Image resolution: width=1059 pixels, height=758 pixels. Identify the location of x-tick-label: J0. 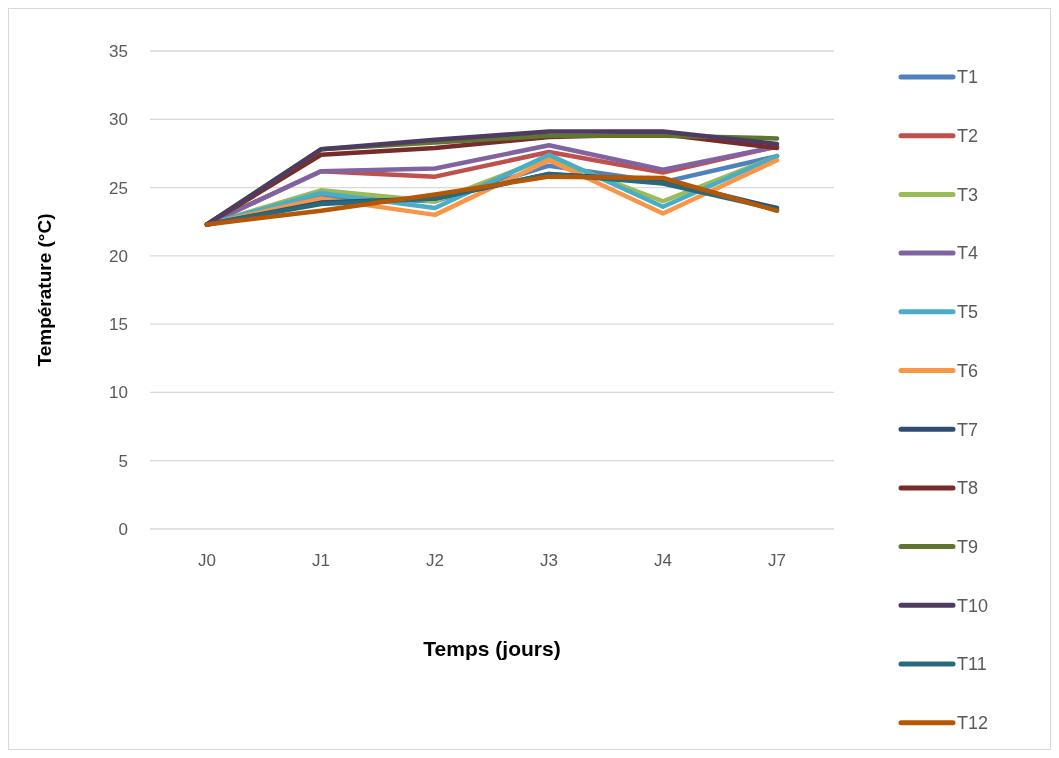
(207, 560).